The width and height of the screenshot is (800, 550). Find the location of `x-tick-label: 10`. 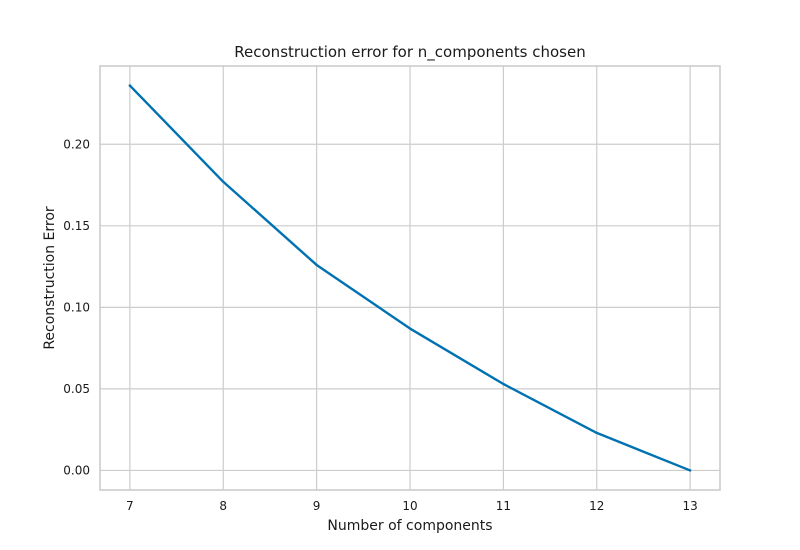

x-tick-label: 10 is located at coordinates (409, 506).